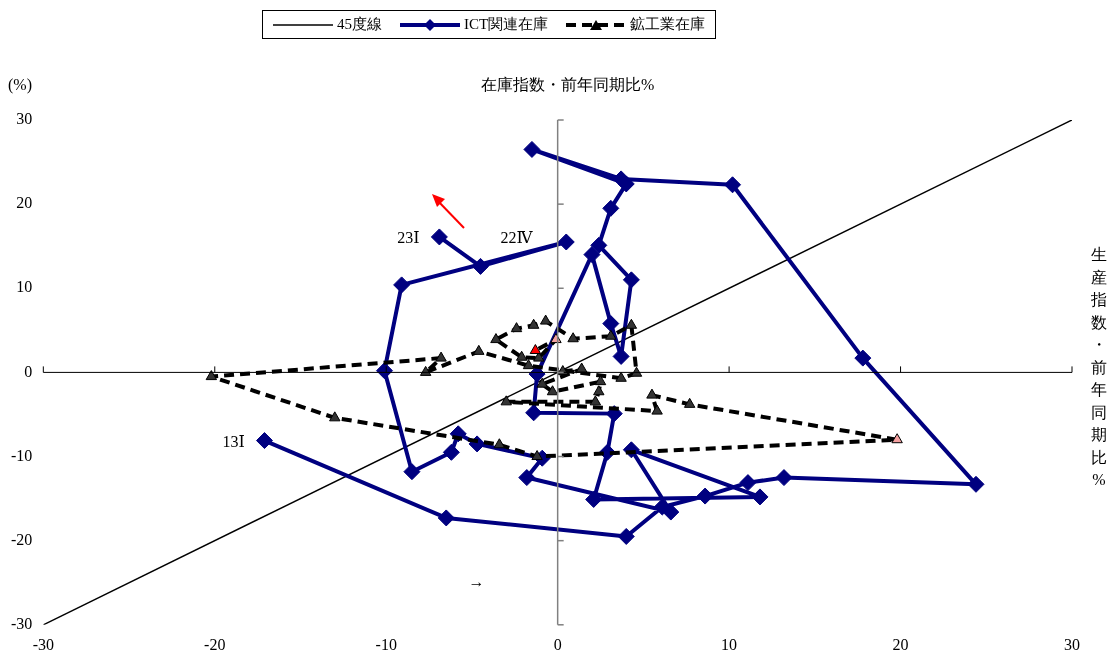  What do you see at coordinates (22, 539) in the screenshot?
I see `y-tick-label: -20` at bounding box center [22, 539].